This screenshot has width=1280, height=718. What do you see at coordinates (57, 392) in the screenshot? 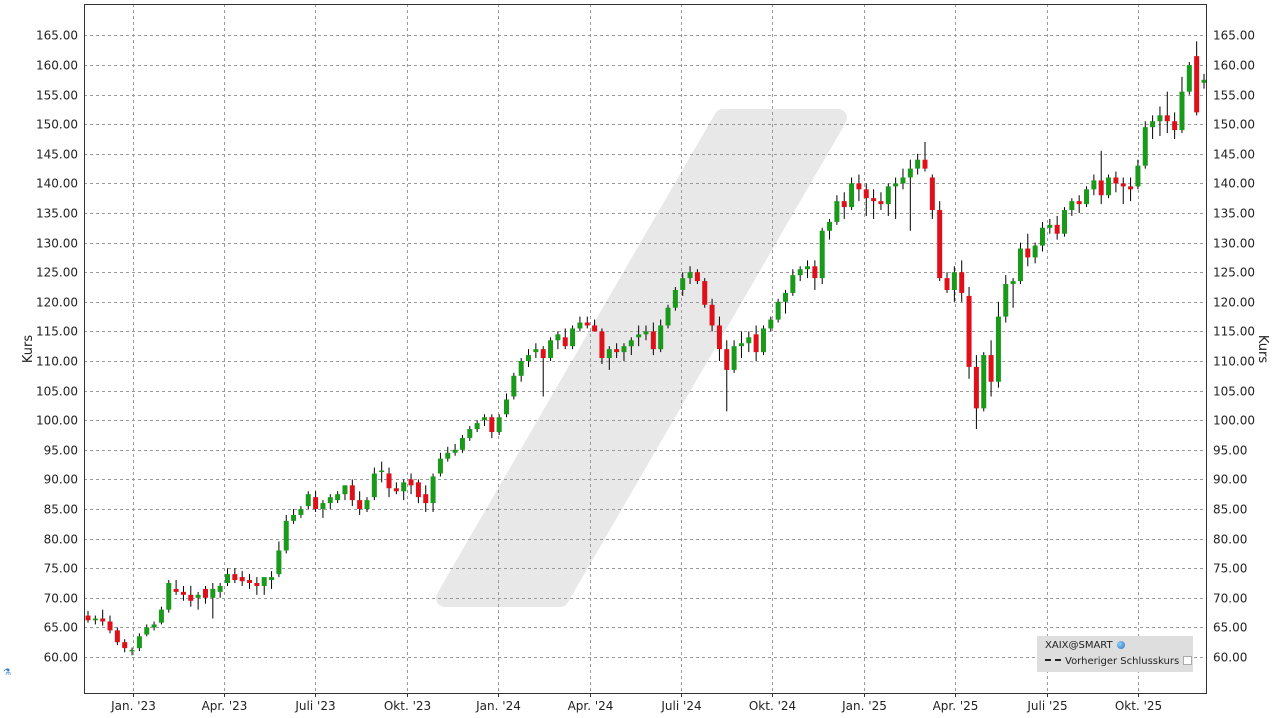
I see `y-tick-label-left: 105.00` at bounding box center [57, 392].